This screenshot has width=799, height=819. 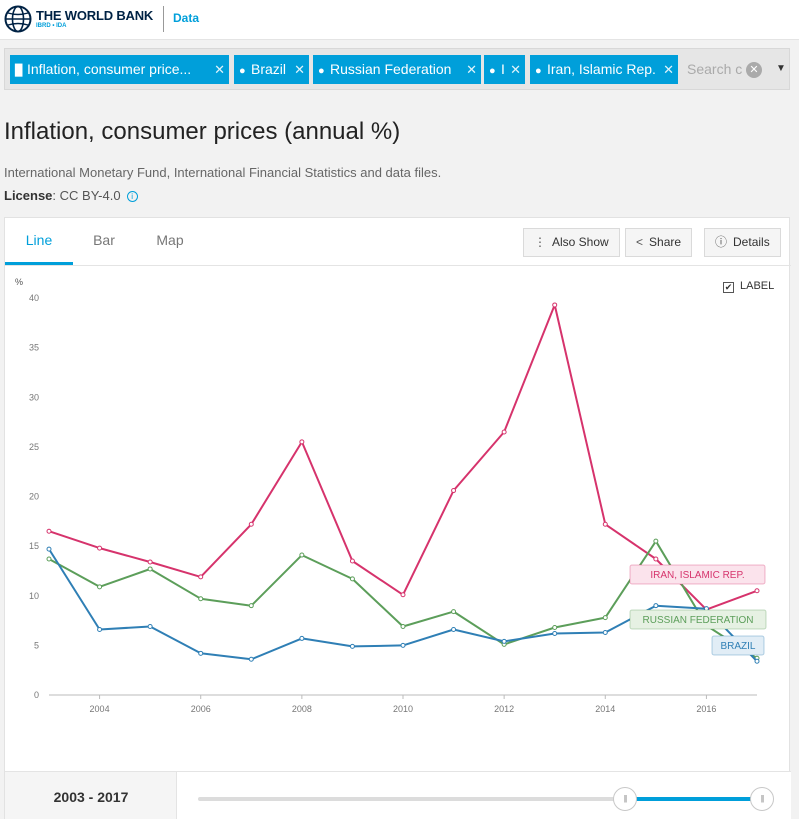 What do you see at coordinates (170, 240) in the screenshot?
I see `tab-map: Map` at bounding box center [170, 240].